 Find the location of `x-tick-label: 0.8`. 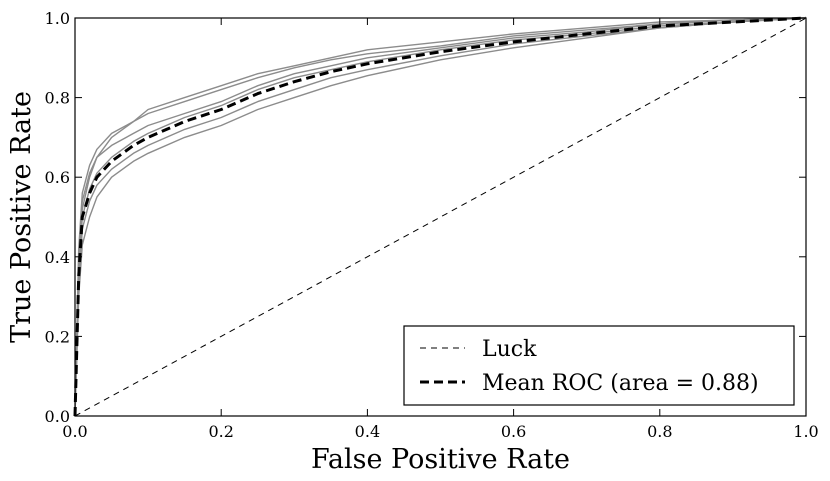

x-tick-label: 0.8 is located at coordinates (659, 431).